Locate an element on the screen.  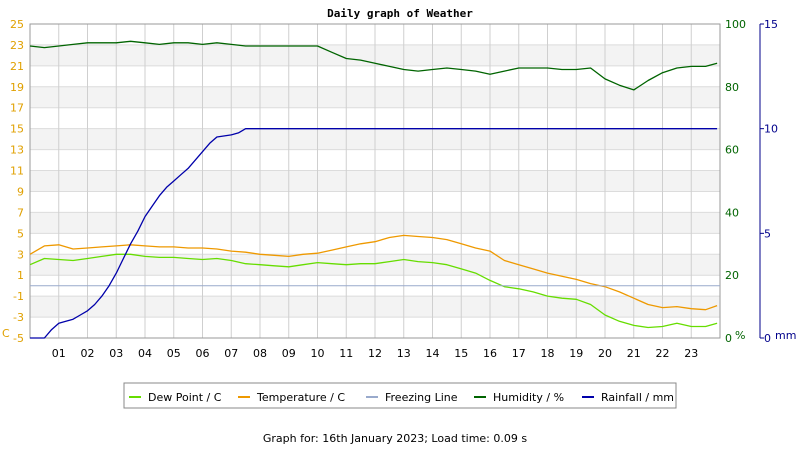
mid-tick-label: 100 is located at coordinates (735, 24).